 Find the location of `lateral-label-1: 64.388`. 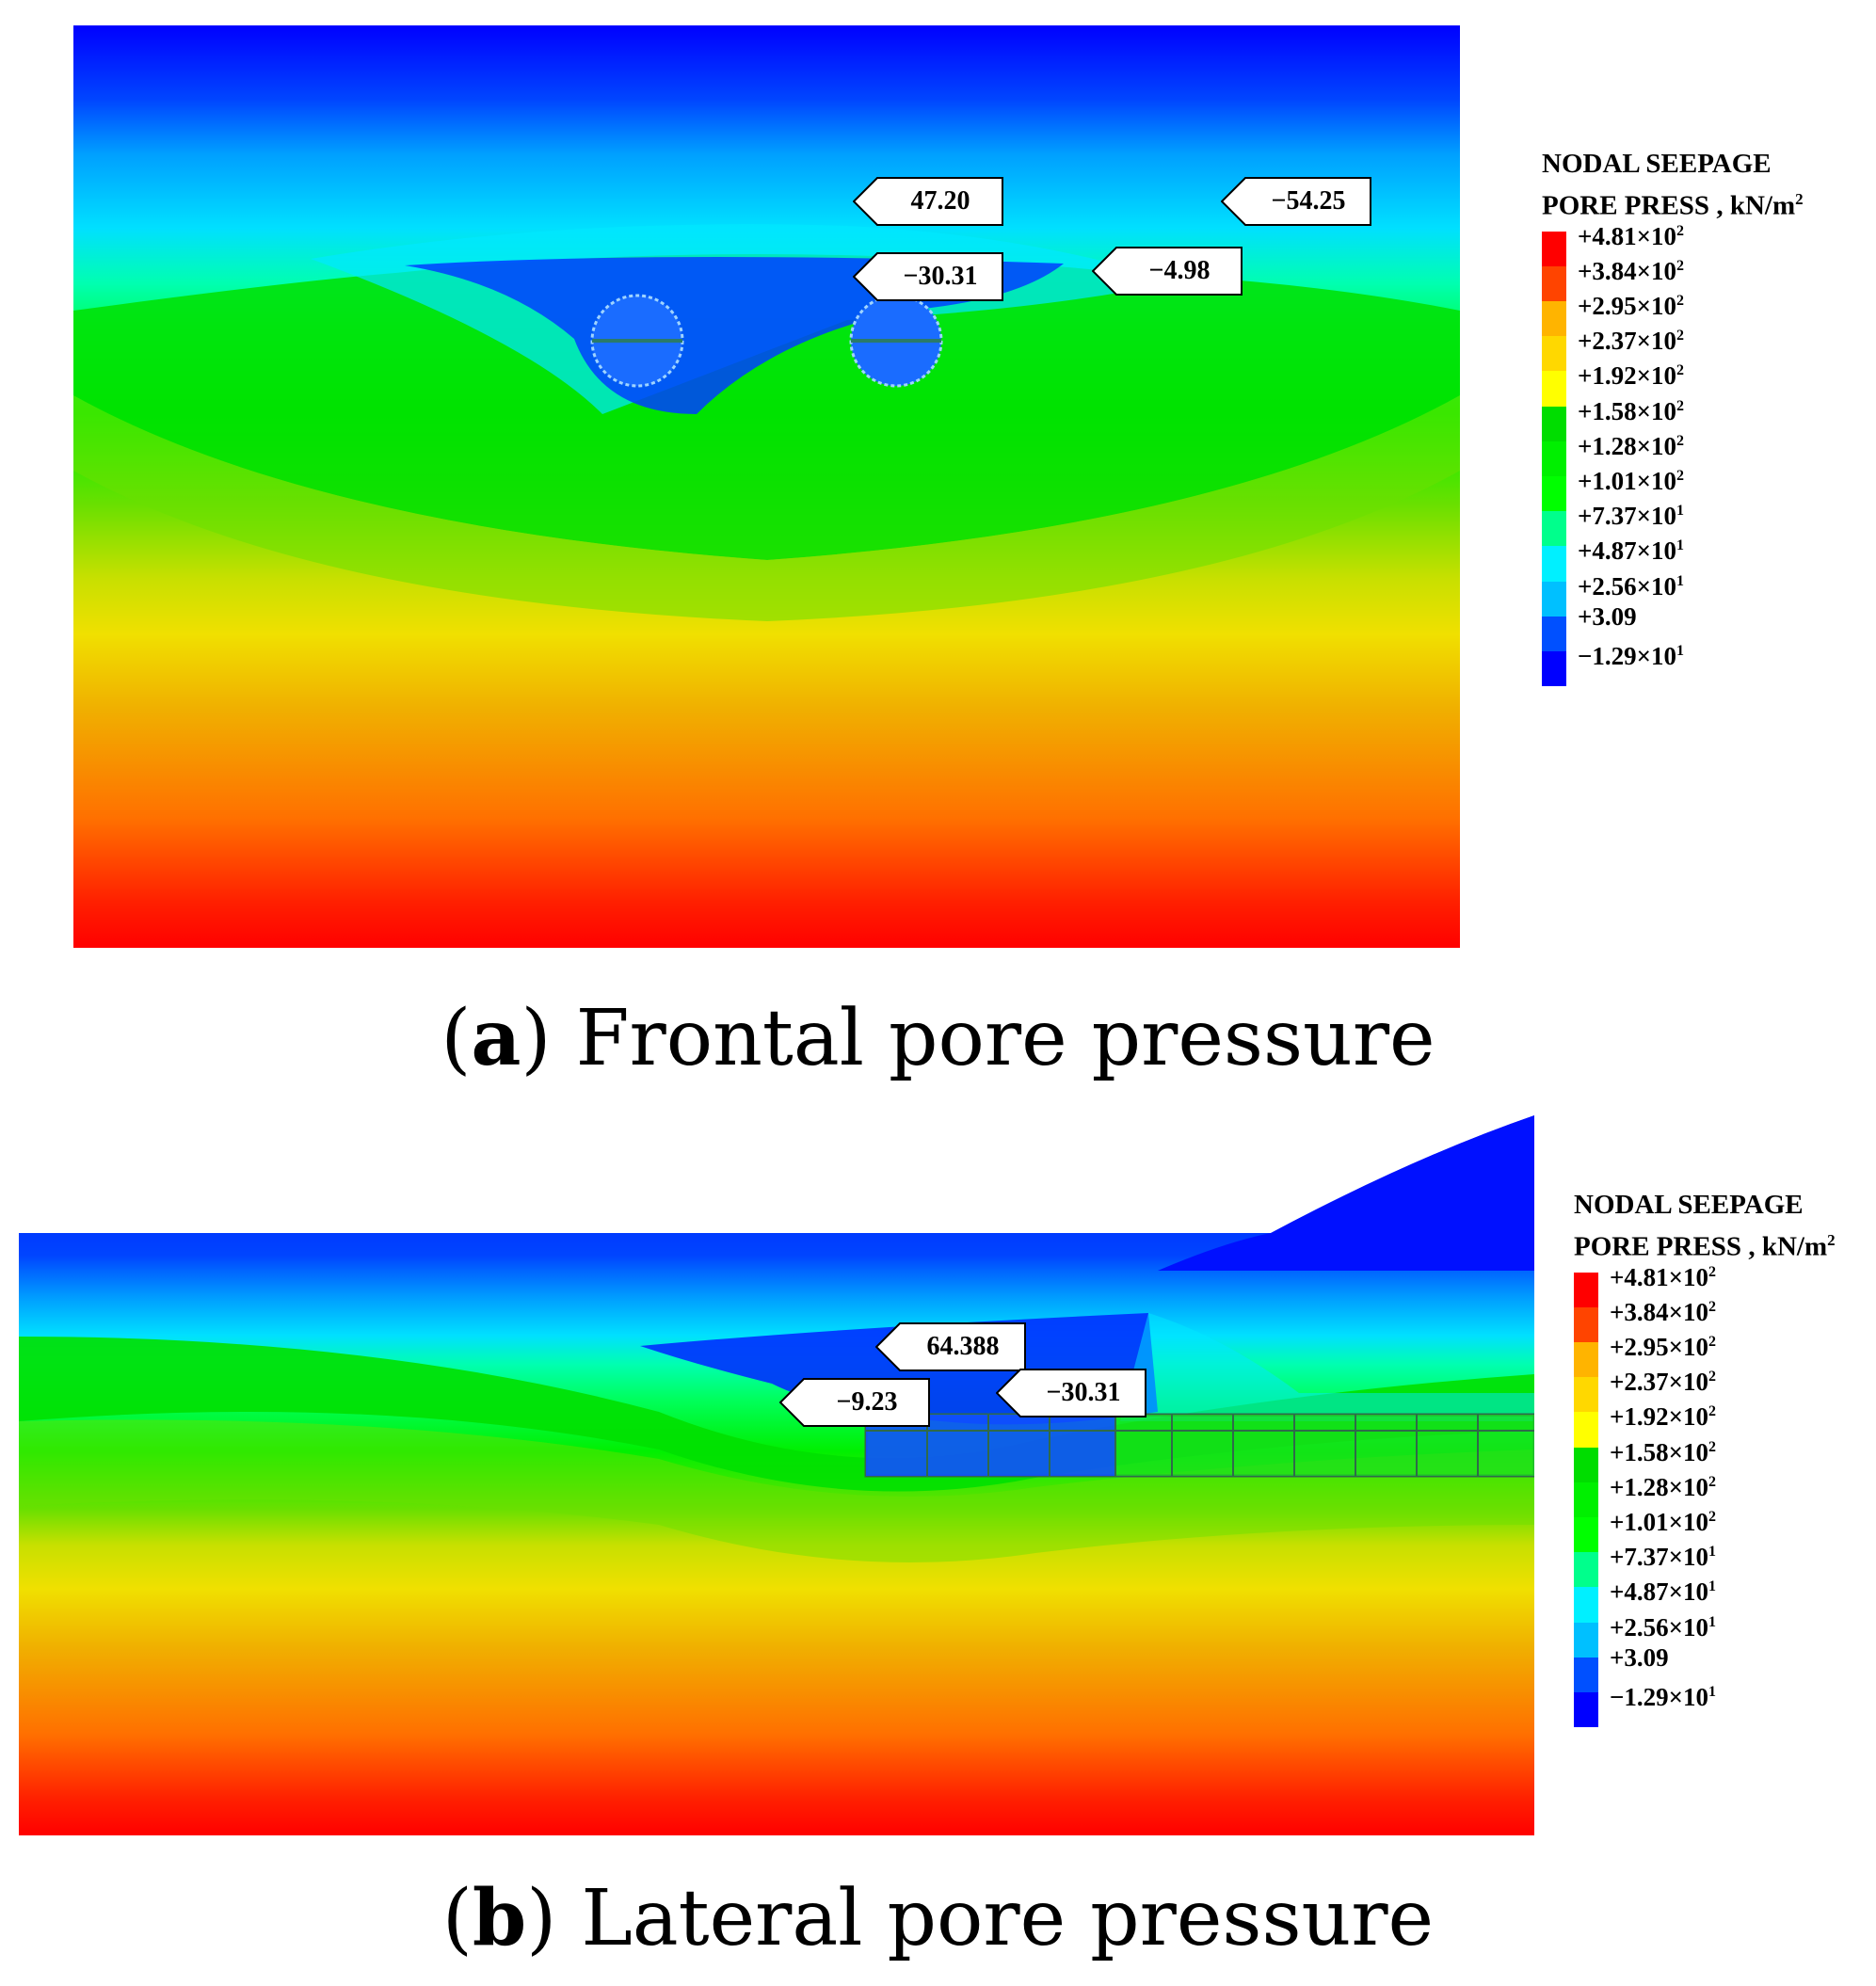

lateral-label-1: 64.388 is located at coordinates (950, 1346).